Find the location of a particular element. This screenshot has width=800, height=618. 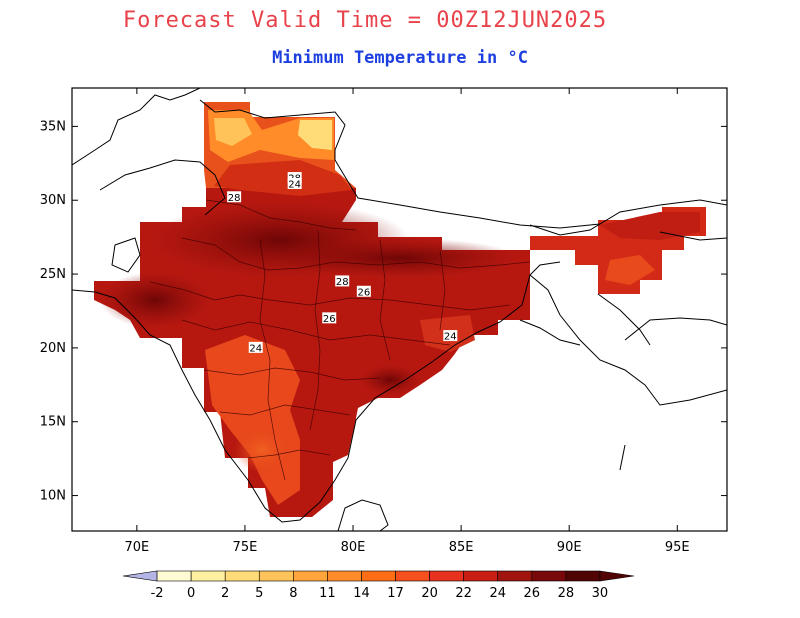

contour-labels: 2824282826262424 is located at coordinates (342, 263).